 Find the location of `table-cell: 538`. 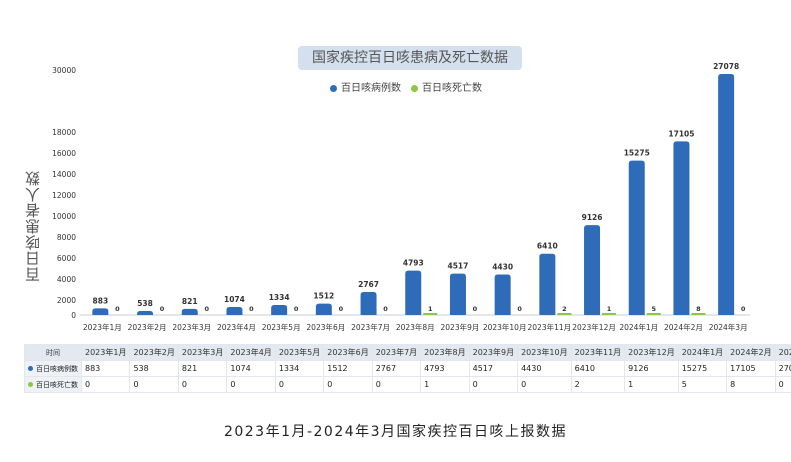

table-cell: 538 is located at coordinates (154, 368).